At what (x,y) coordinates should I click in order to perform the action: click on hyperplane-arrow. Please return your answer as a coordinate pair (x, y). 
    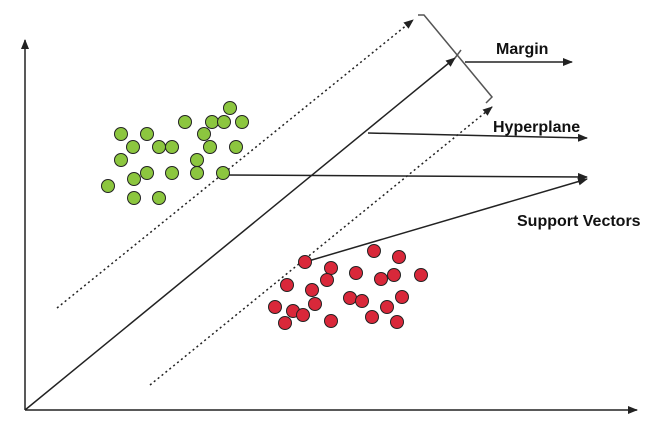
    Looking at the image, I should click on (477, 137).